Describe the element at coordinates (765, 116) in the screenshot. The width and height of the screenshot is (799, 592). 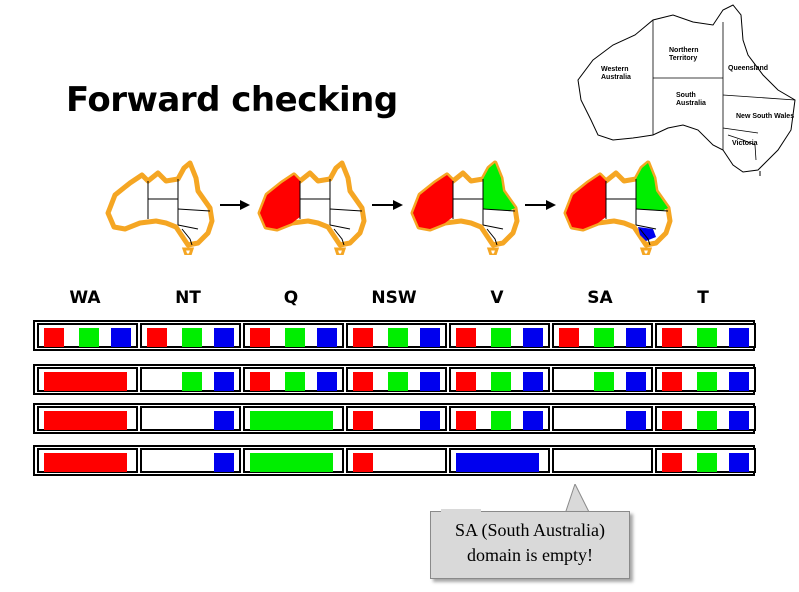
I see `map-label-nsw: New South Wales` at that location.